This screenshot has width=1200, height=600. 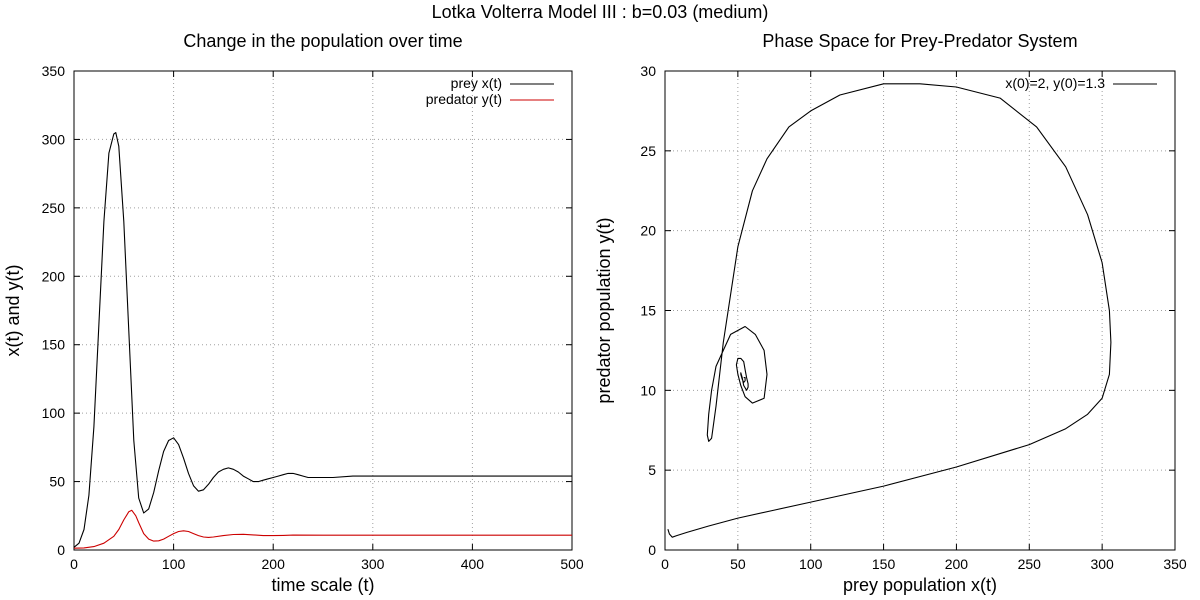 What do you see at coordinates (919, 41) in the screenshot?
I see `phase-chart-title: Phase Space for Prey-Predator System` at bounding box center [919, 41].